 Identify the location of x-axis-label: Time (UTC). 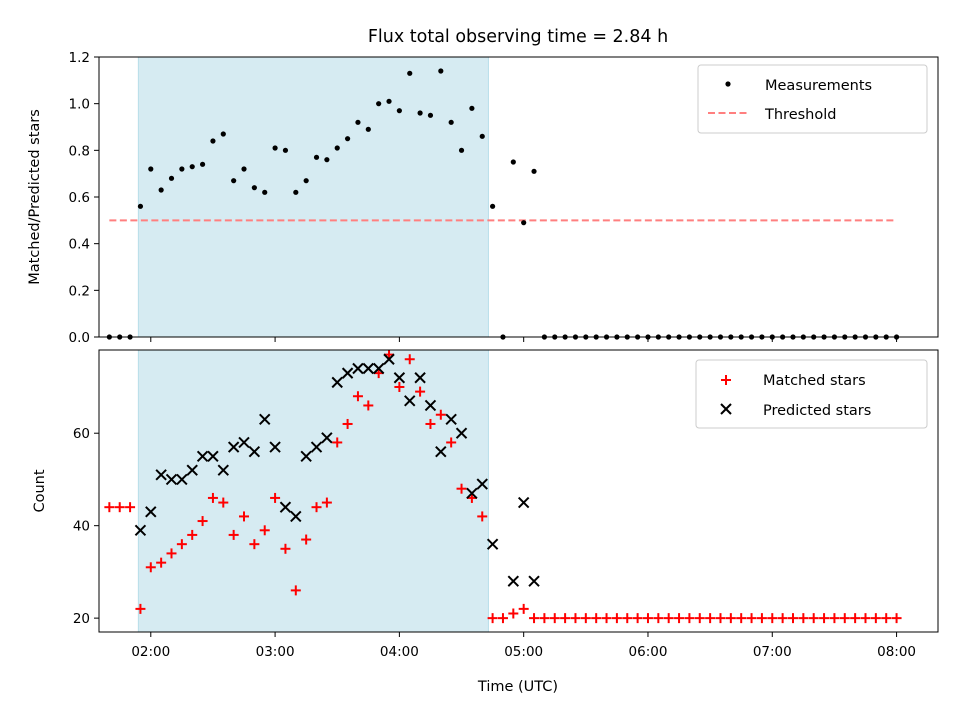
(517, 687).